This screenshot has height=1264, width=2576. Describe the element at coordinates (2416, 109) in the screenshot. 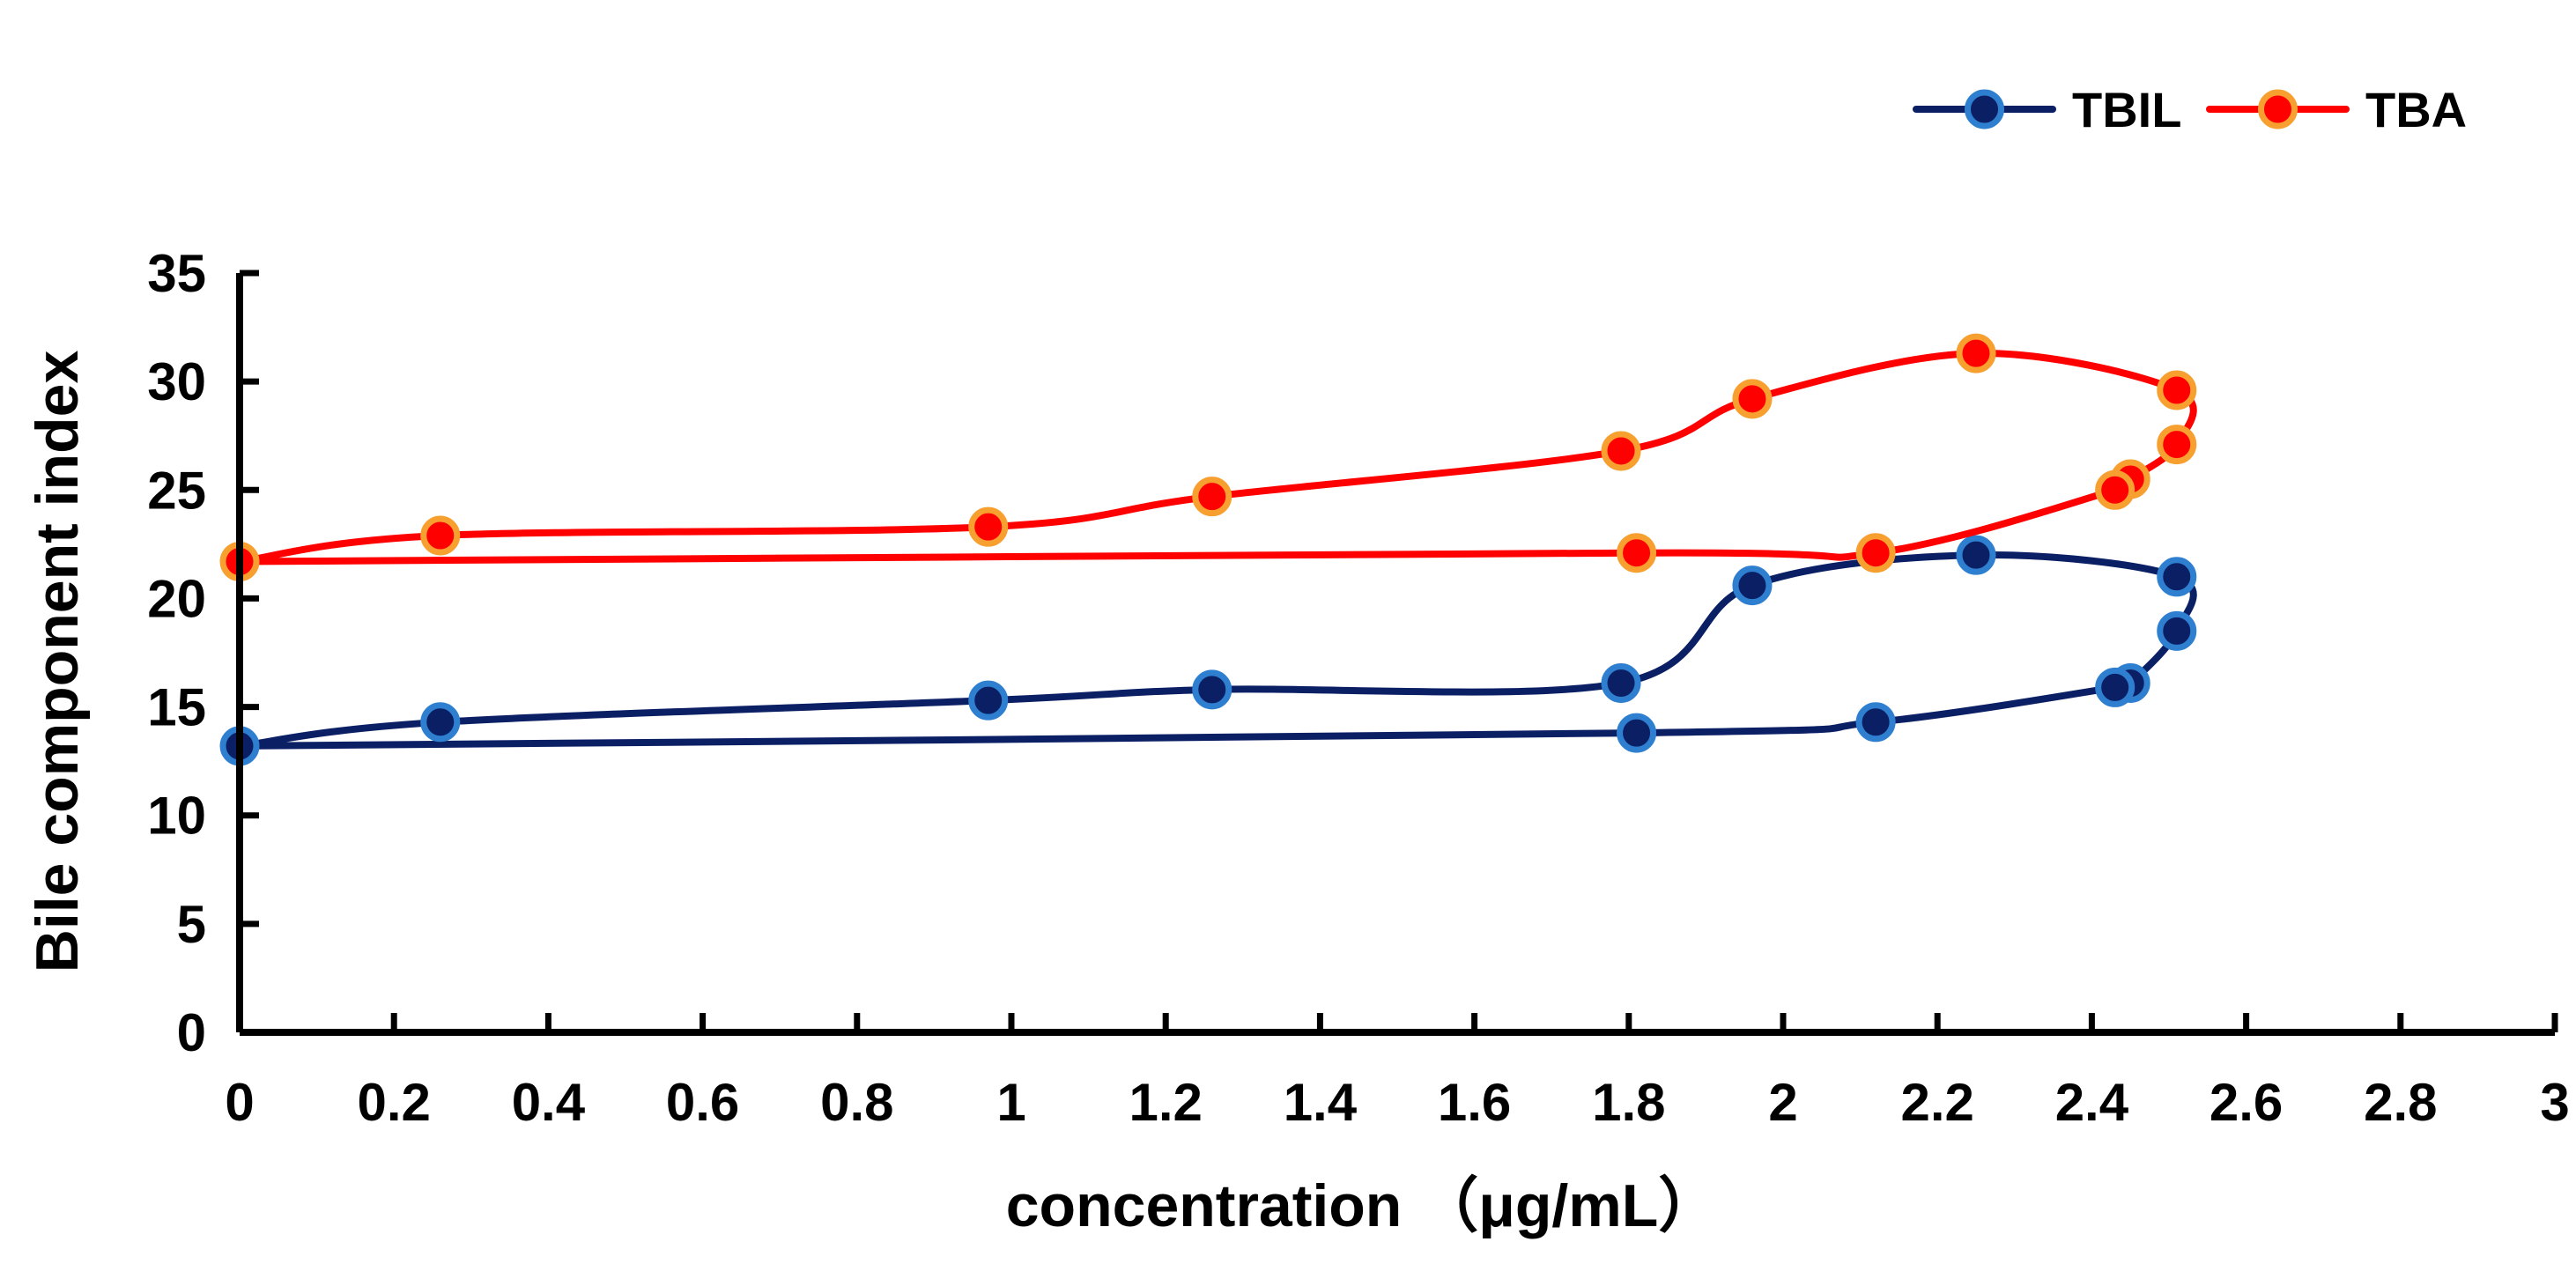

I see `legend-label-tba: TBA` at that location.